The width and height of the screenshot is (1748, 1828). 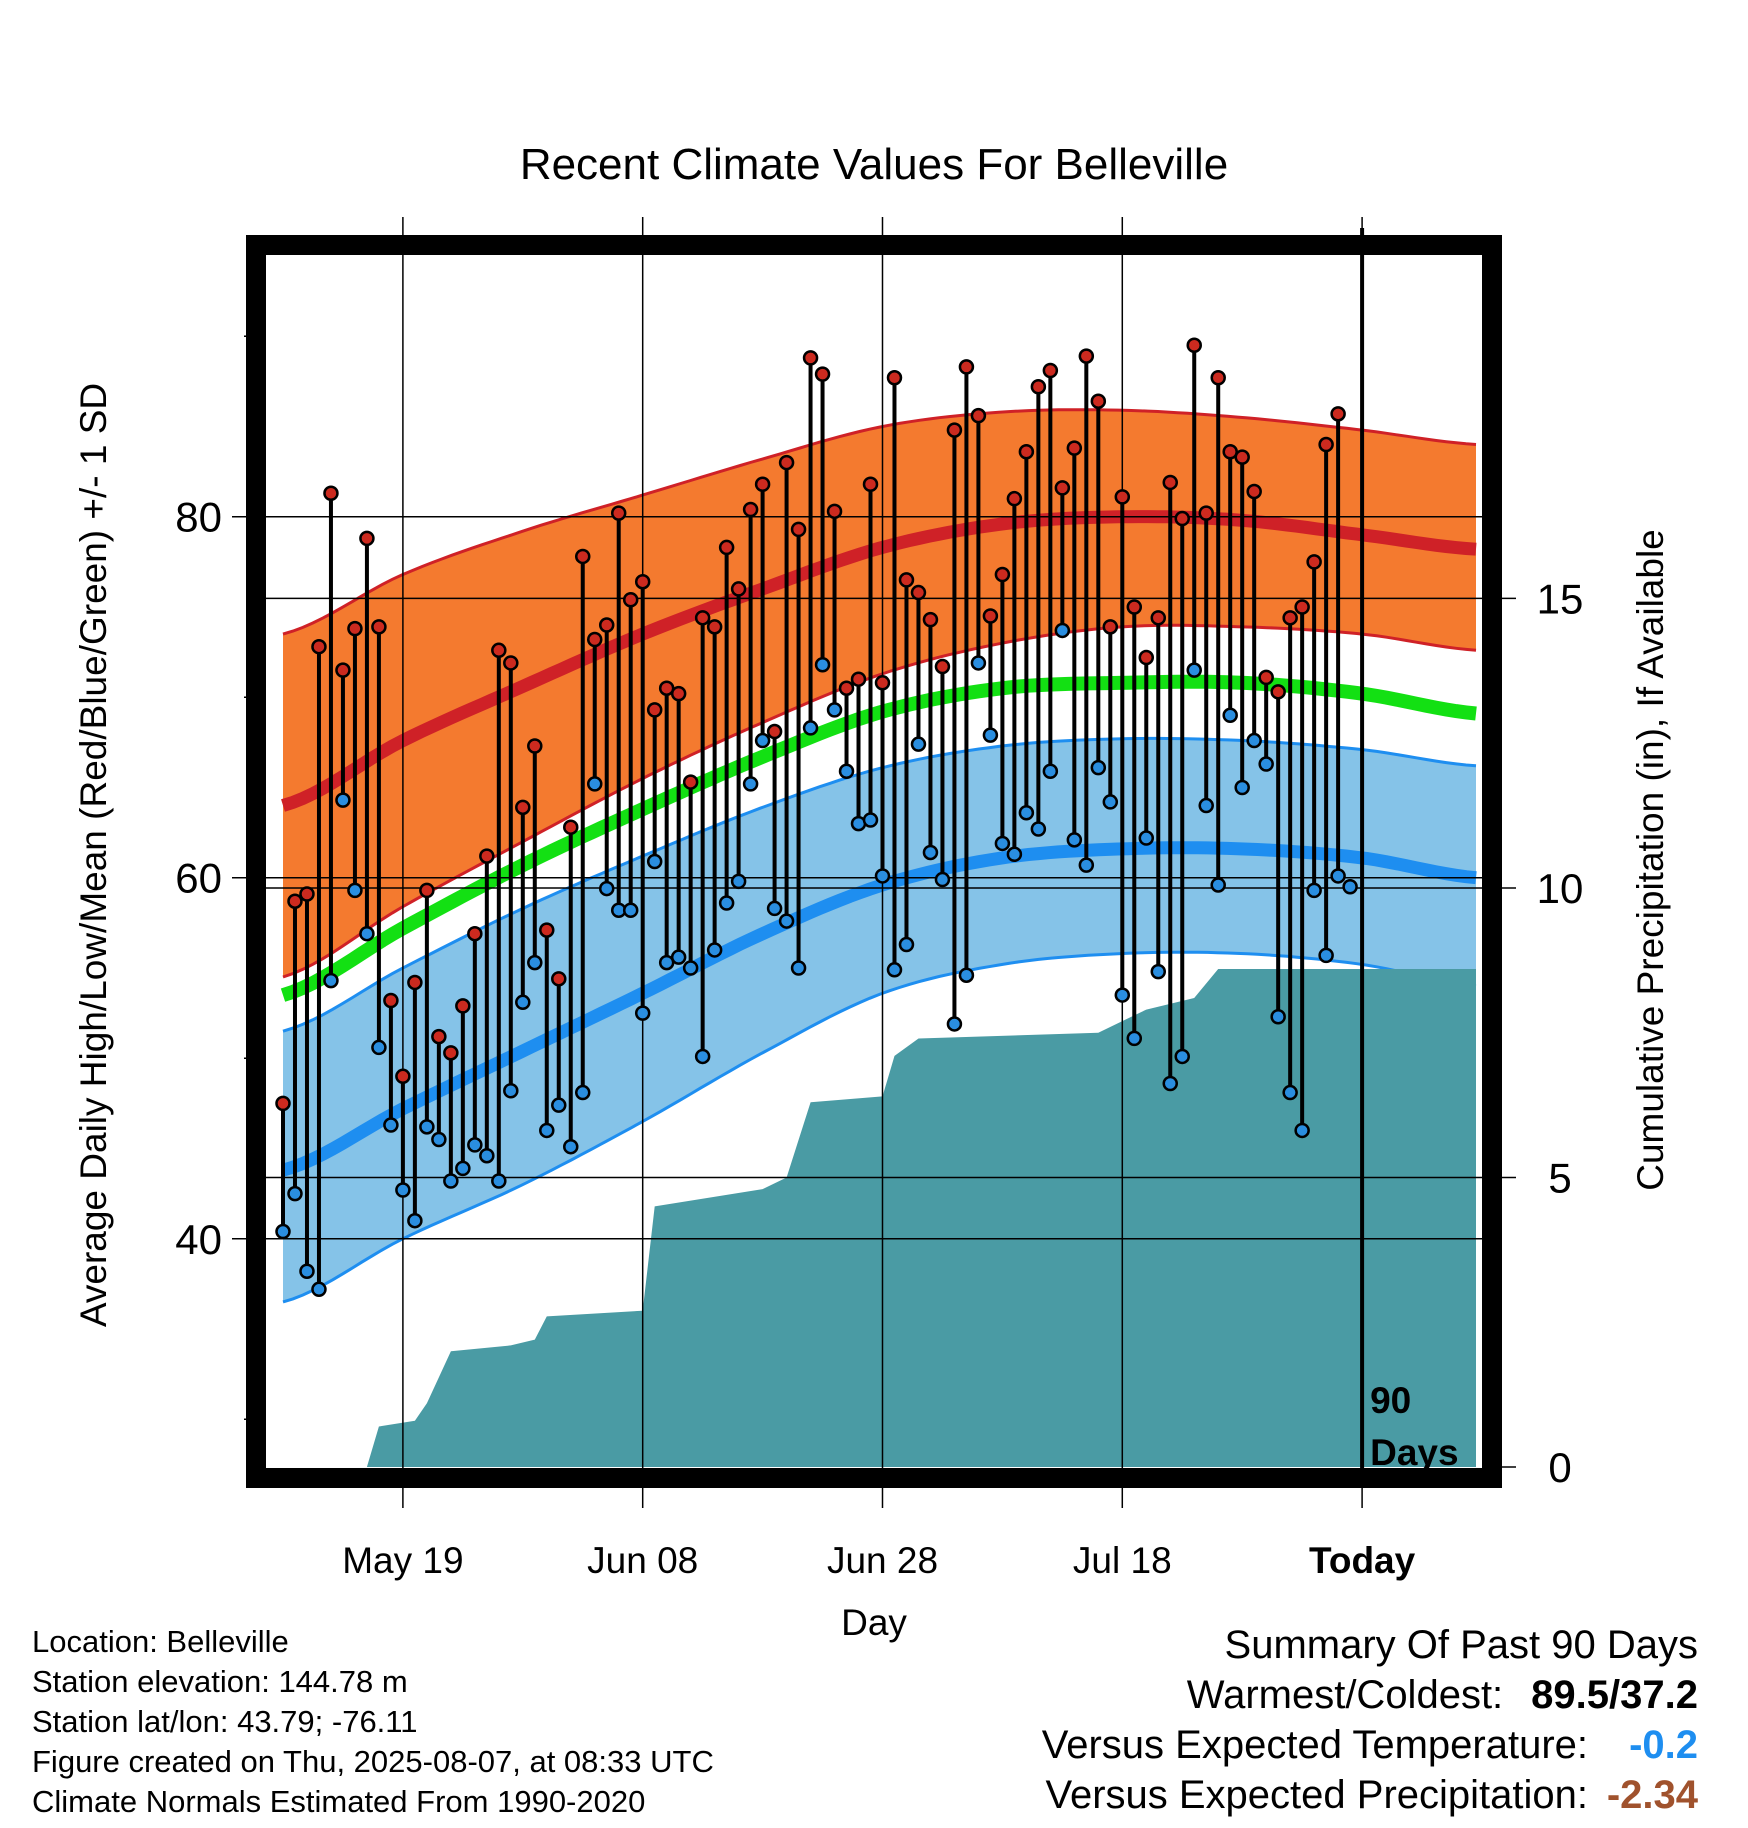 I want to click on y2-tick-label: 15, so click(x=1560, y=598).